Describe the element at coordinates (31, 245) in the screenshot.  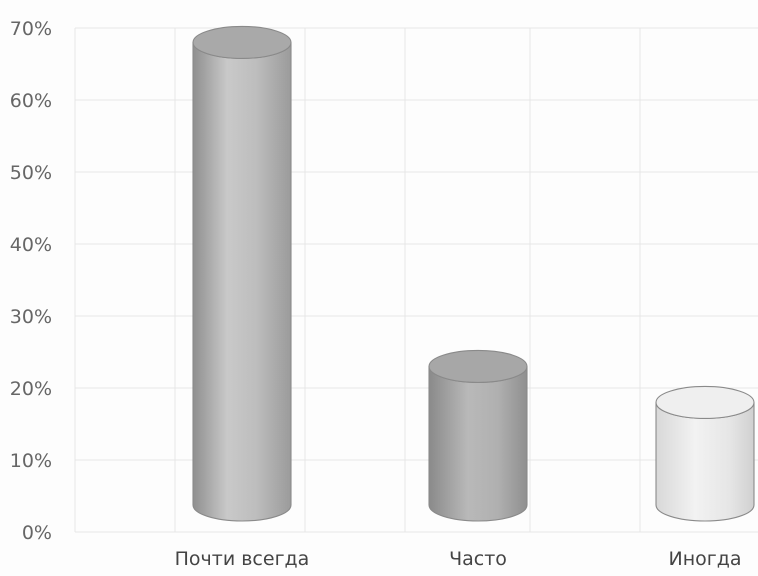
I see `y-tick-label: 40%` at that location.